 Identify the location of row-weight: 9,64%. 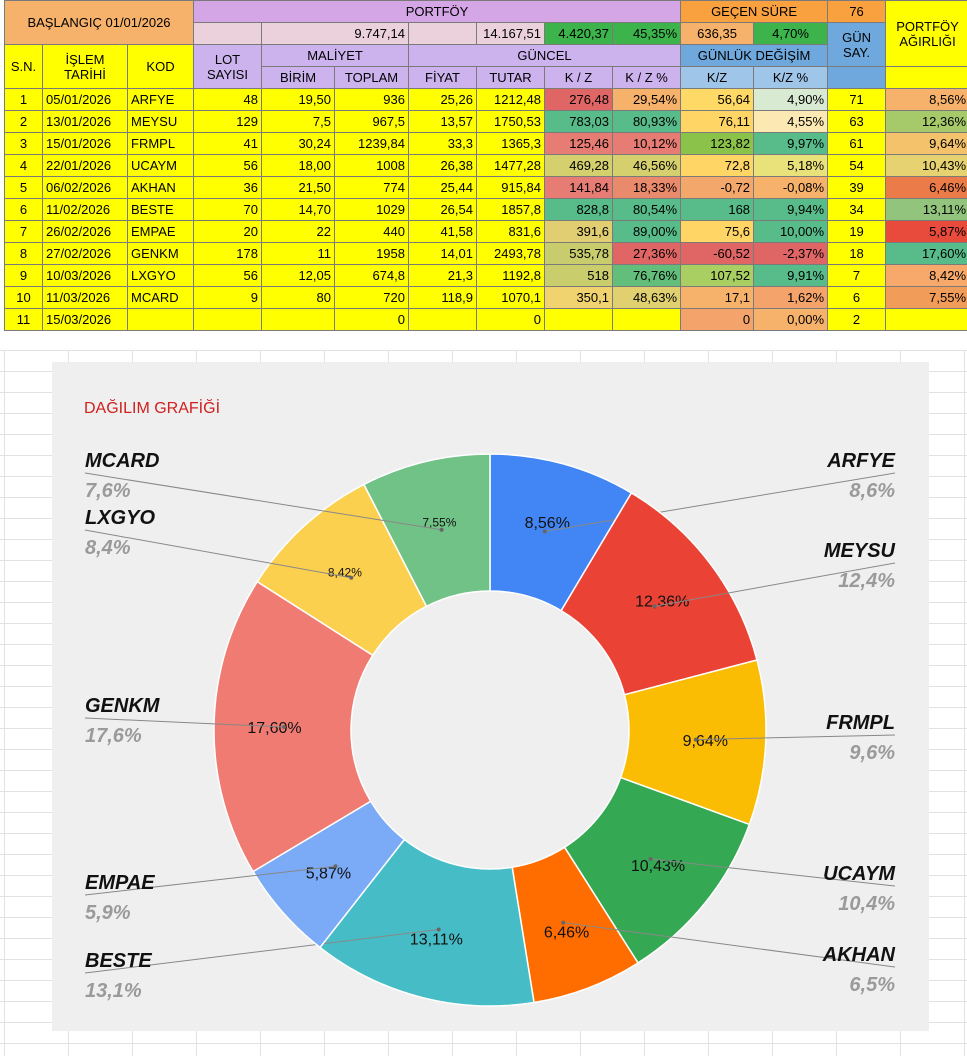
(926, 143).